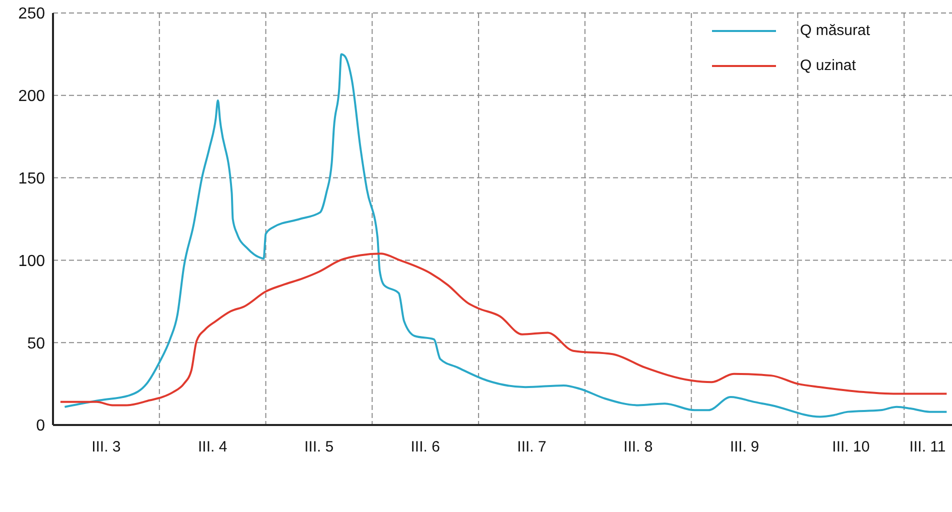 This screenshot has width=952, height=512. Describe the element at coordinates (36, 343) in the screenshot. I see `y-tick-label: 50` at that location.